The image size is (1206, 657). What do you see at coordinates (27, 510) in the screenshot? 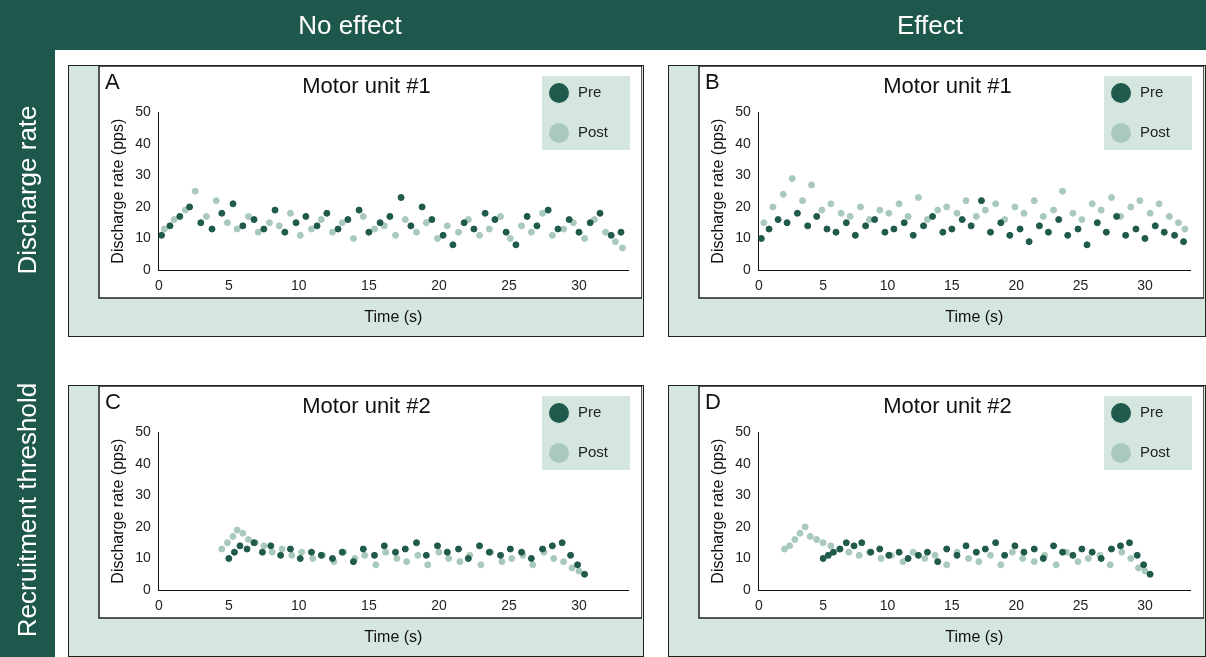
I see `text: Recruitment threshold` at bounding box center [27, 510].